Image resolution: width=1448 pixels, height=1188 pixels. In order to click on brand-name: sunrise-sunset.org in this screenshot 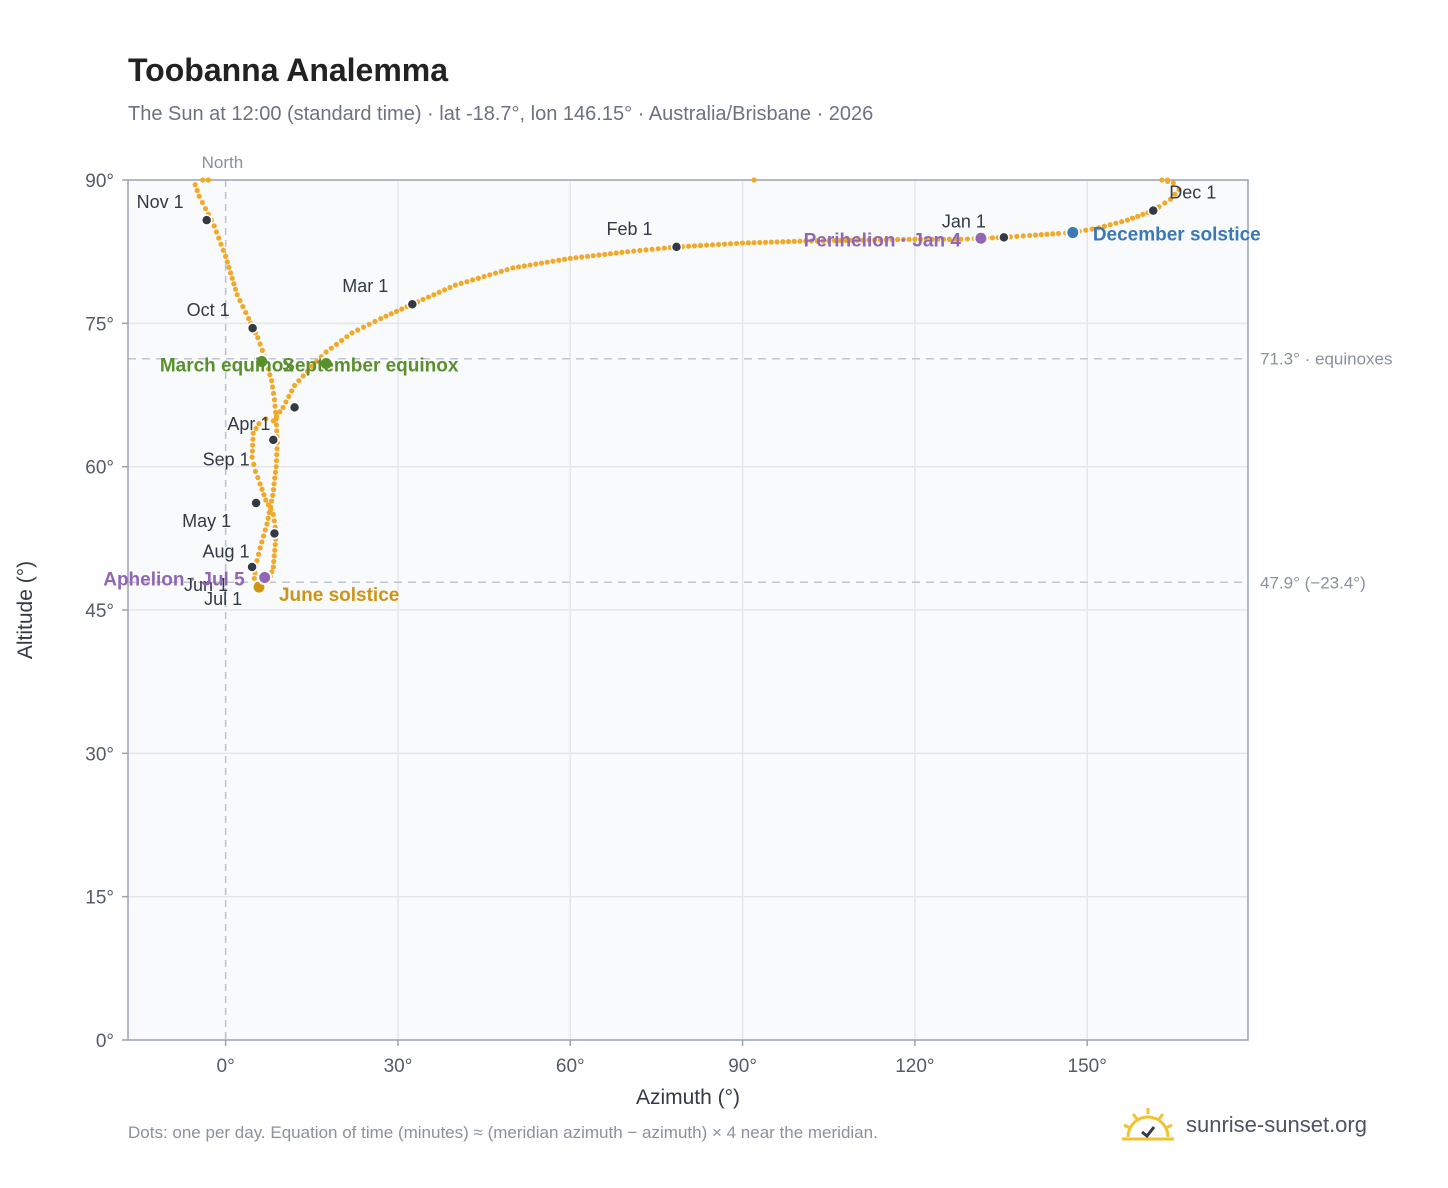, I will do `click(1276, 1124)`.